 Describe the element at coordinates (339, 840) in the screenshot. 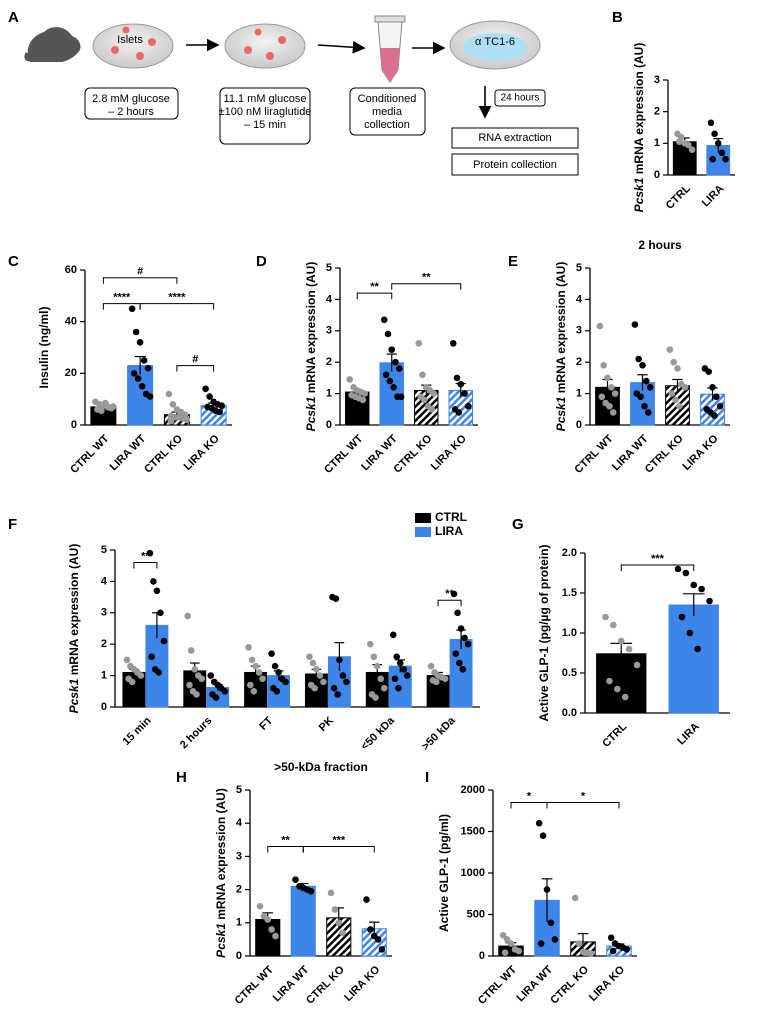

I see `significance-label: ***` at that location.